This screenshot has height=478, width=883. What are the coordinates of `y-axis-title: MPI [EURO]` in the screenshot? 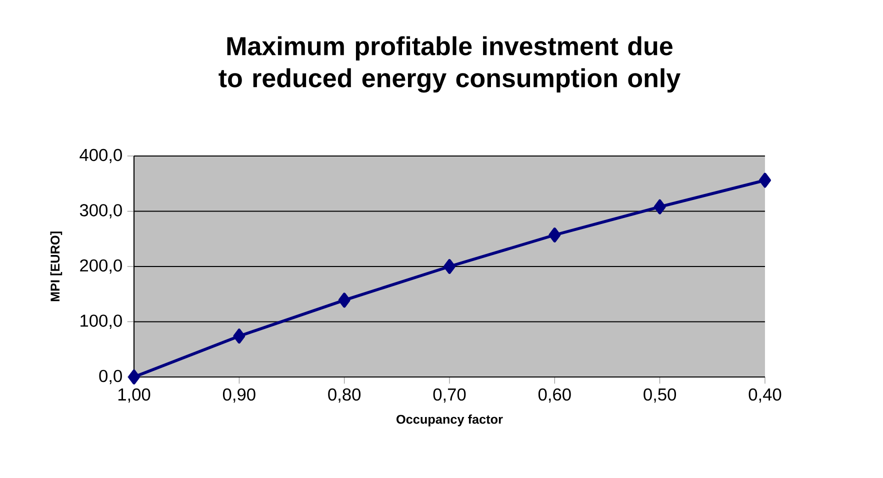 It's located at (56, 267).